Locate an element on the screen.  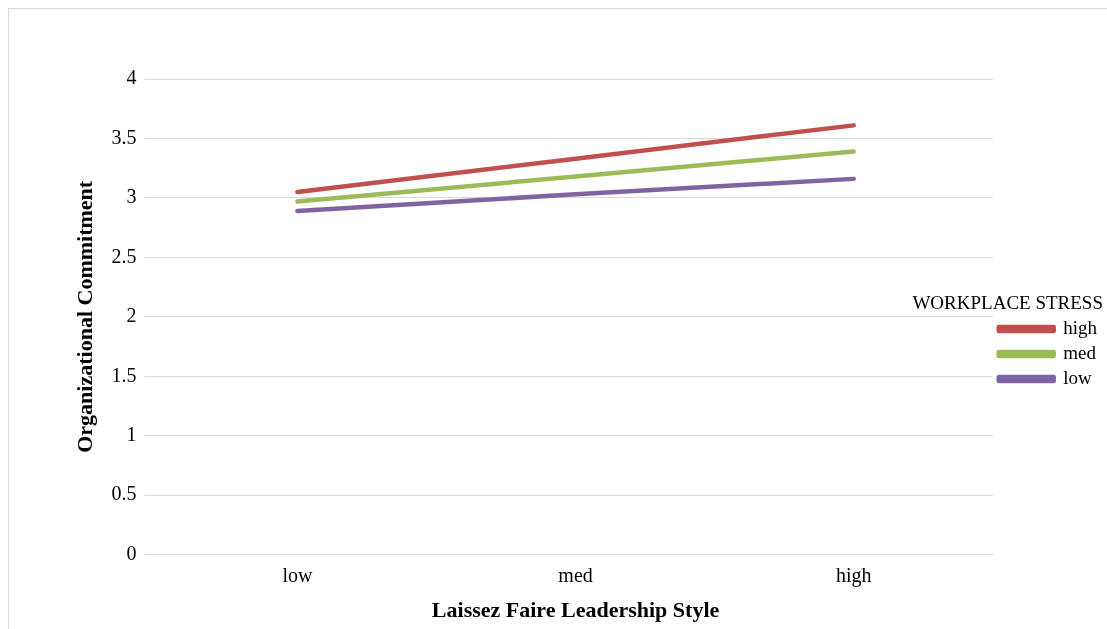
y-tick-label: 1 is located at coordinates (131, 433).